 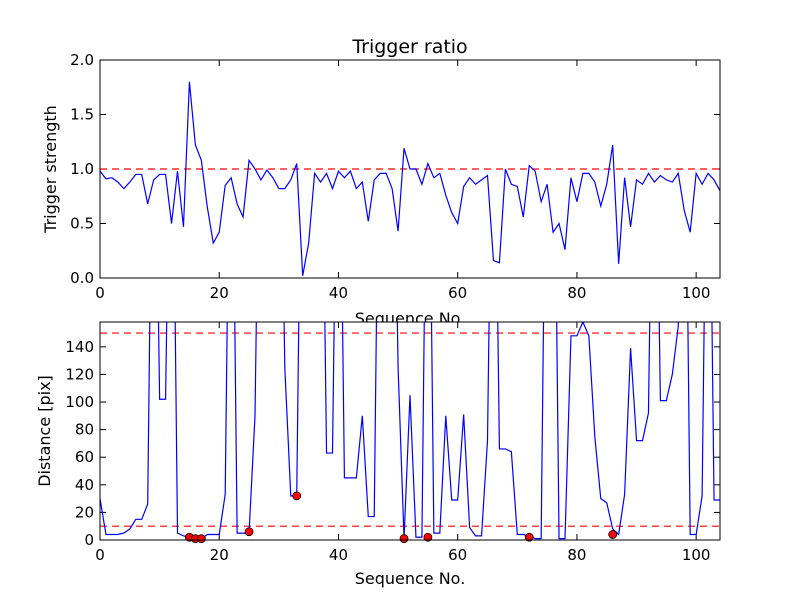 What do you see at coordinates (82, 278) in the screenshot?
I see `y-tick-label: 0.0` at bounding box center [82, 278].